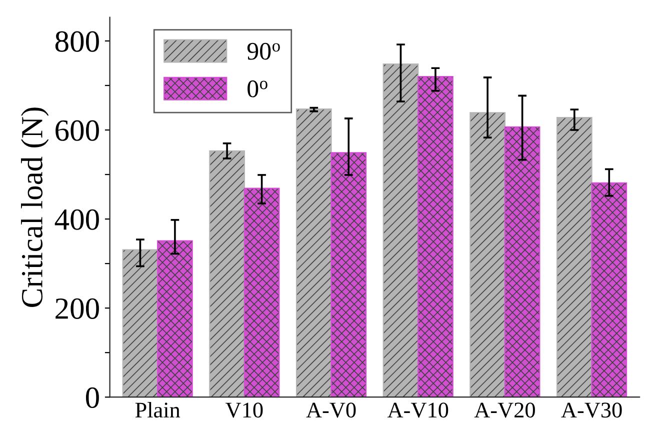 Image resolution: width=646 pixels, height=434 pixels. What do you see at coordinates (157, 410) in the screenshot?
I see `x-tick-label: Plain` at bounding box center [157, 410].